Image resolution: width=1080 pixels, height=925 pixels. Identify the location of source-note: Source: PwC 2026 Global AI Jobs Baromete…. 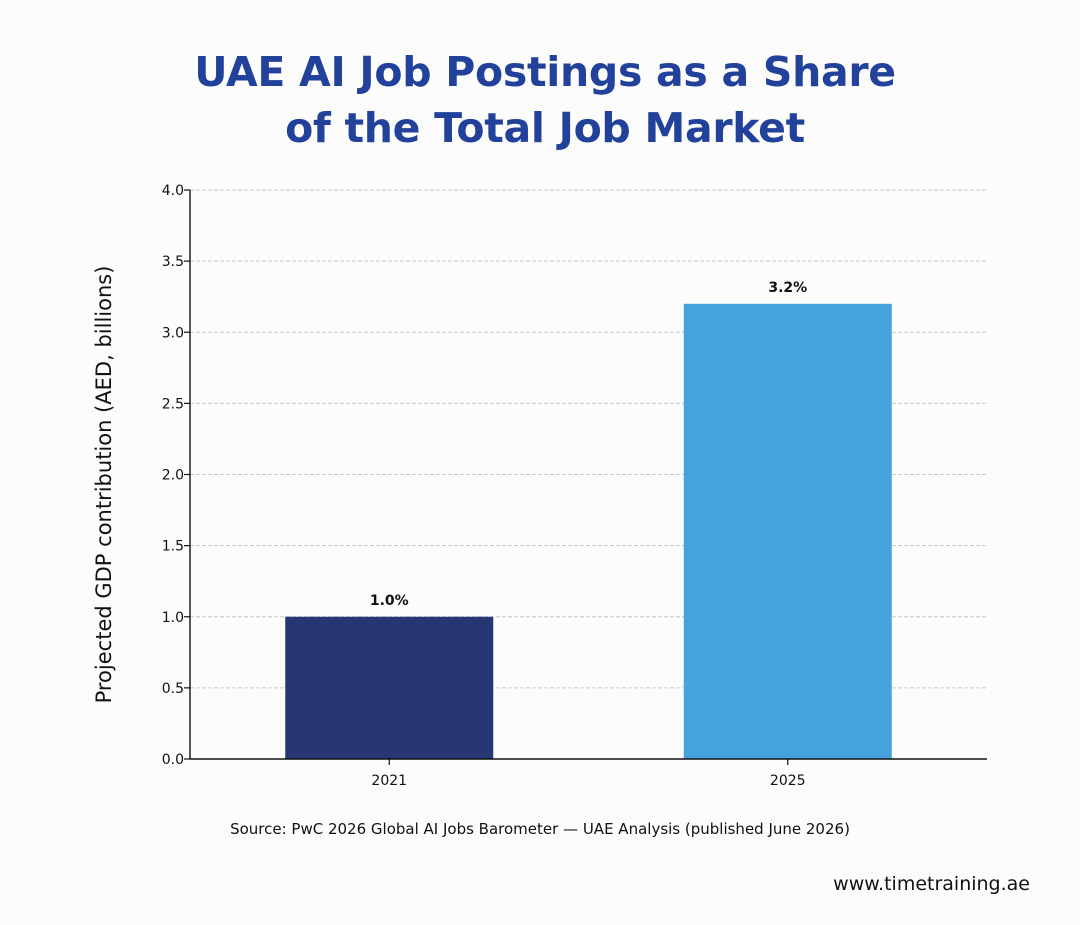
(540, 829).